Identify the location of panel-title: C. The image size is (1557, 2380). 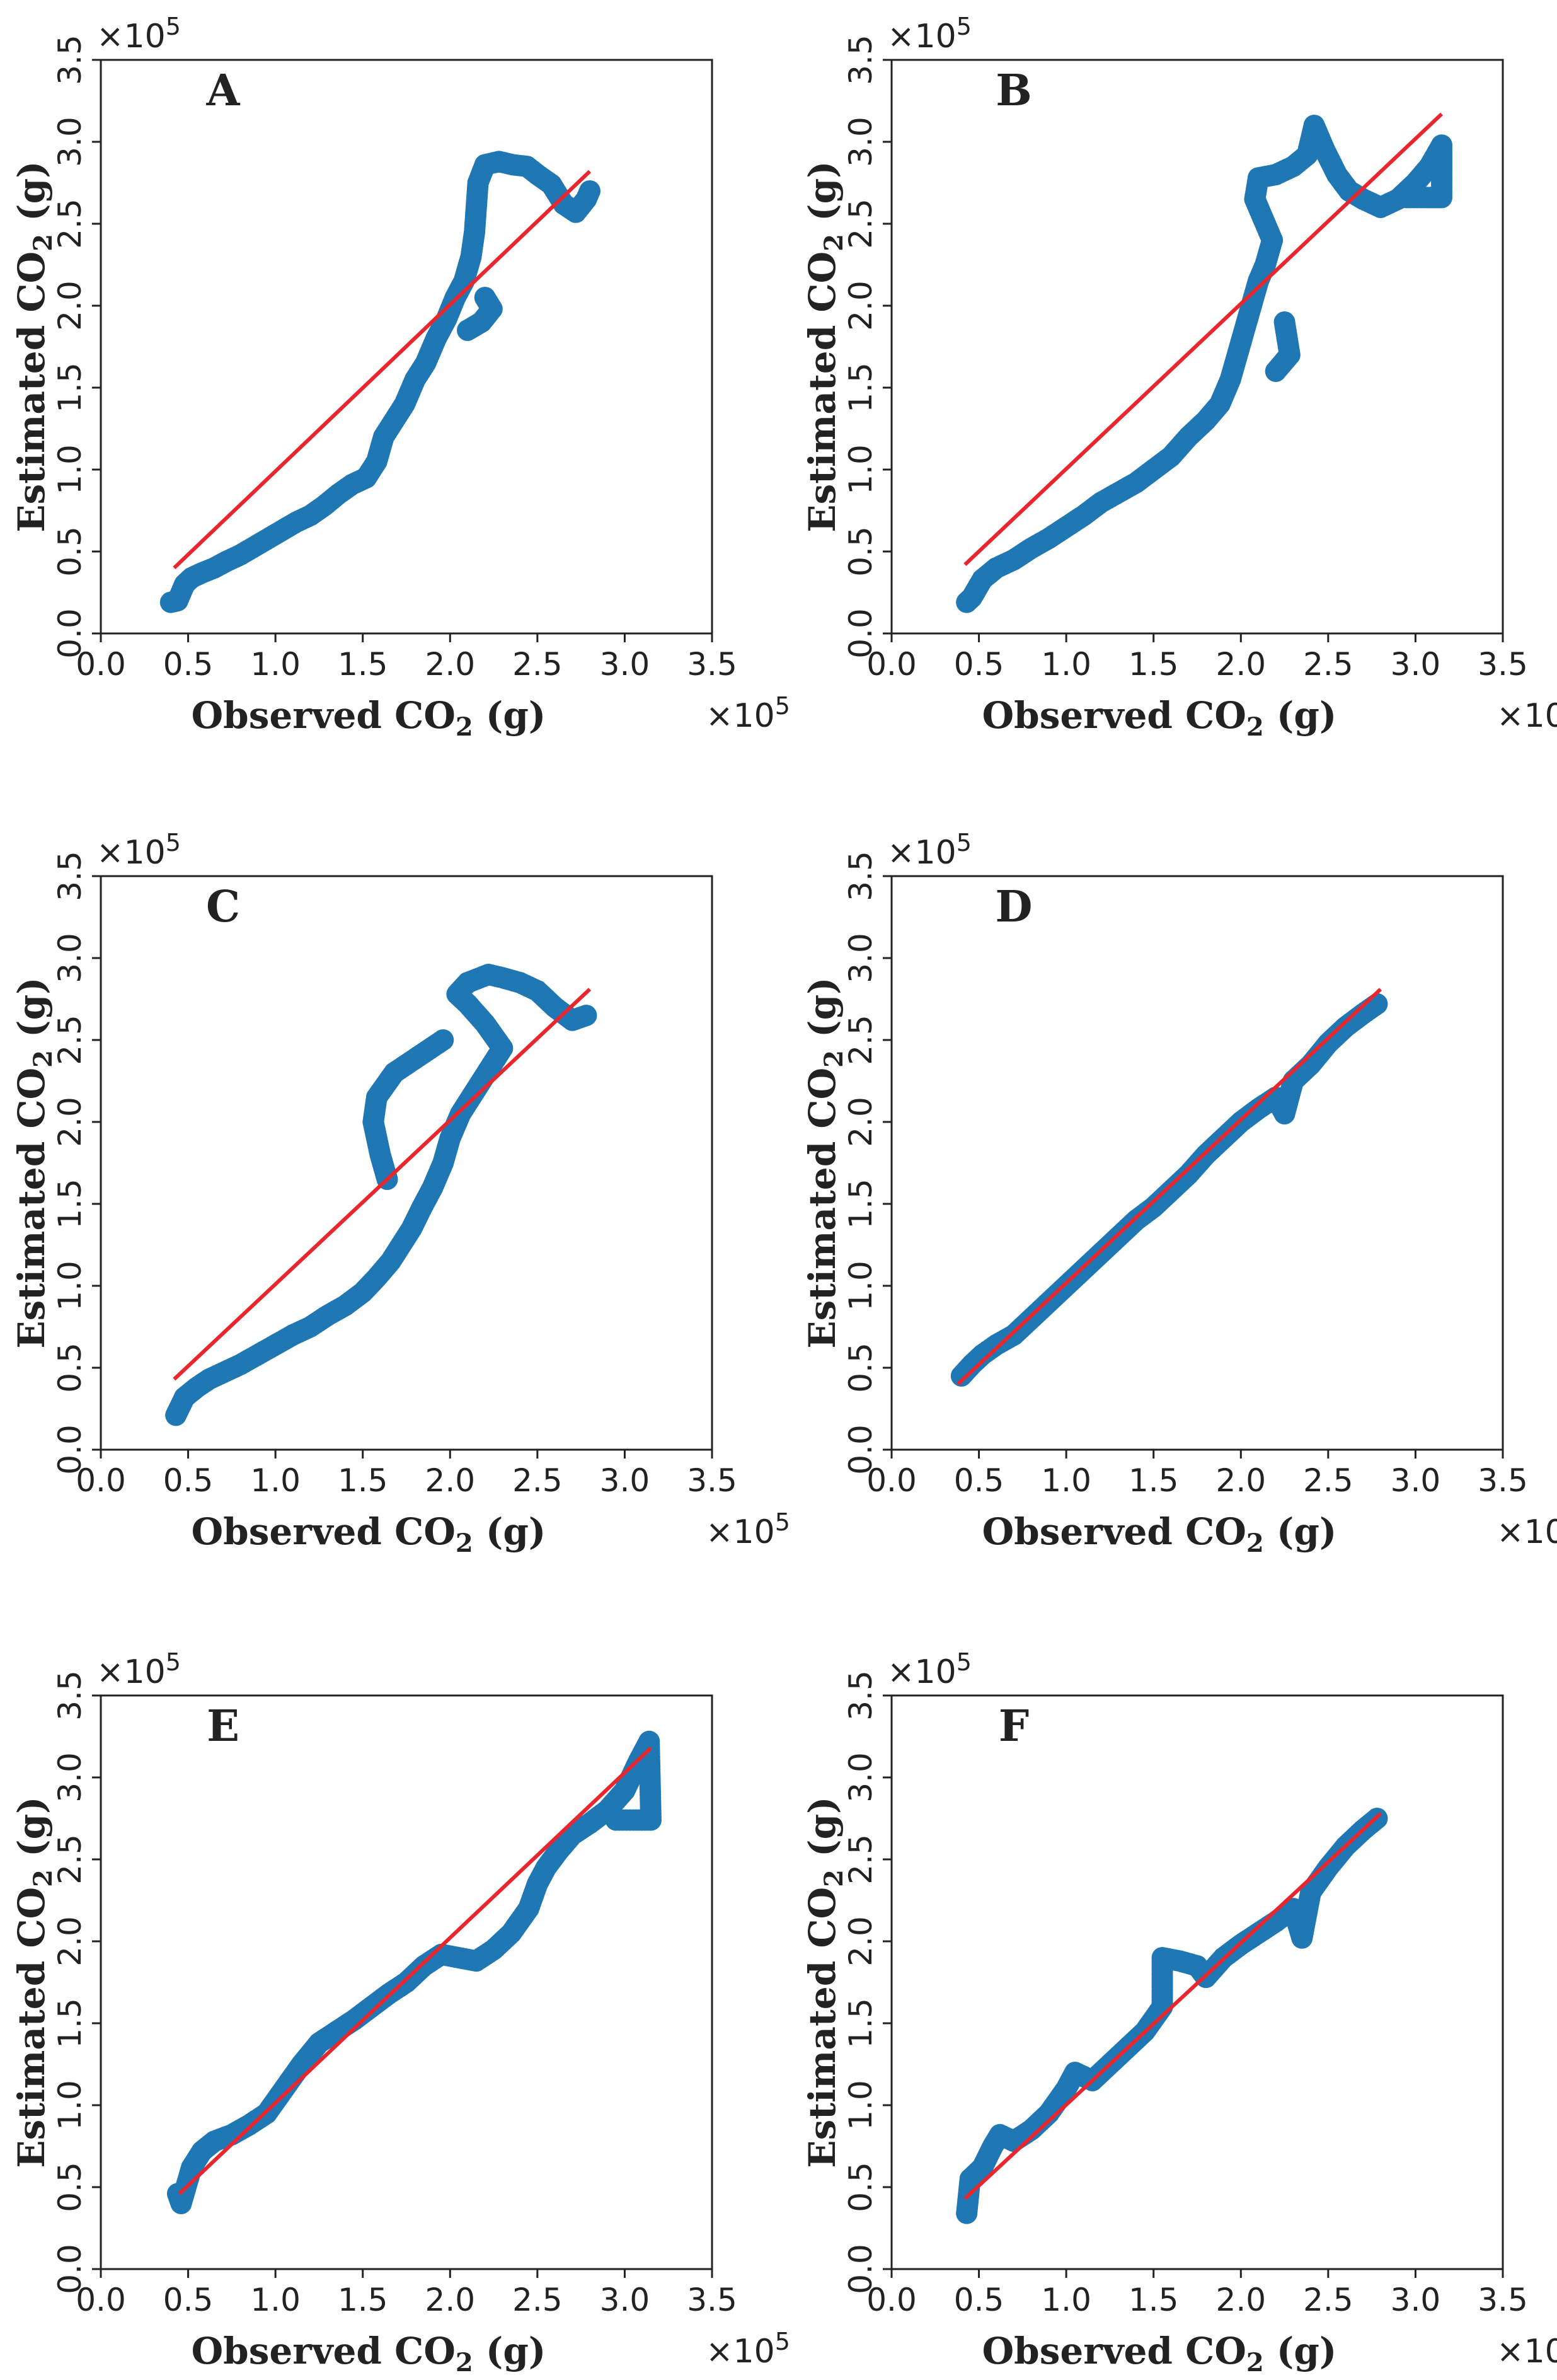
(223, 907).